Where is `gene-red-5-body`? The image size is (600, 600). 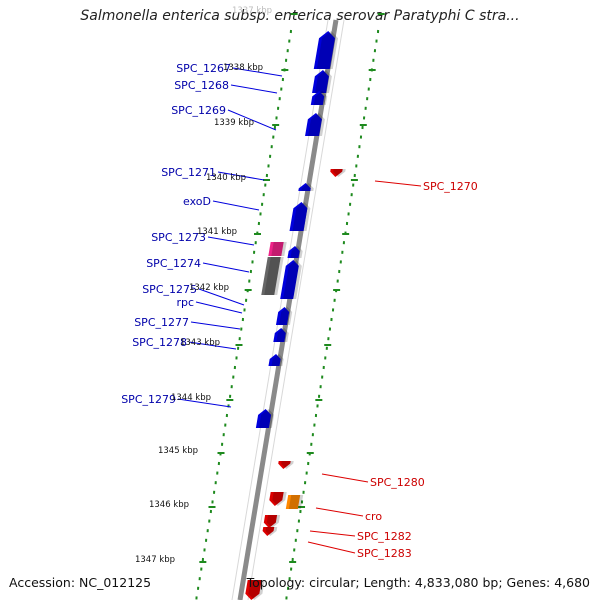
gene-red-5-body is located at coordinates (268, 531).